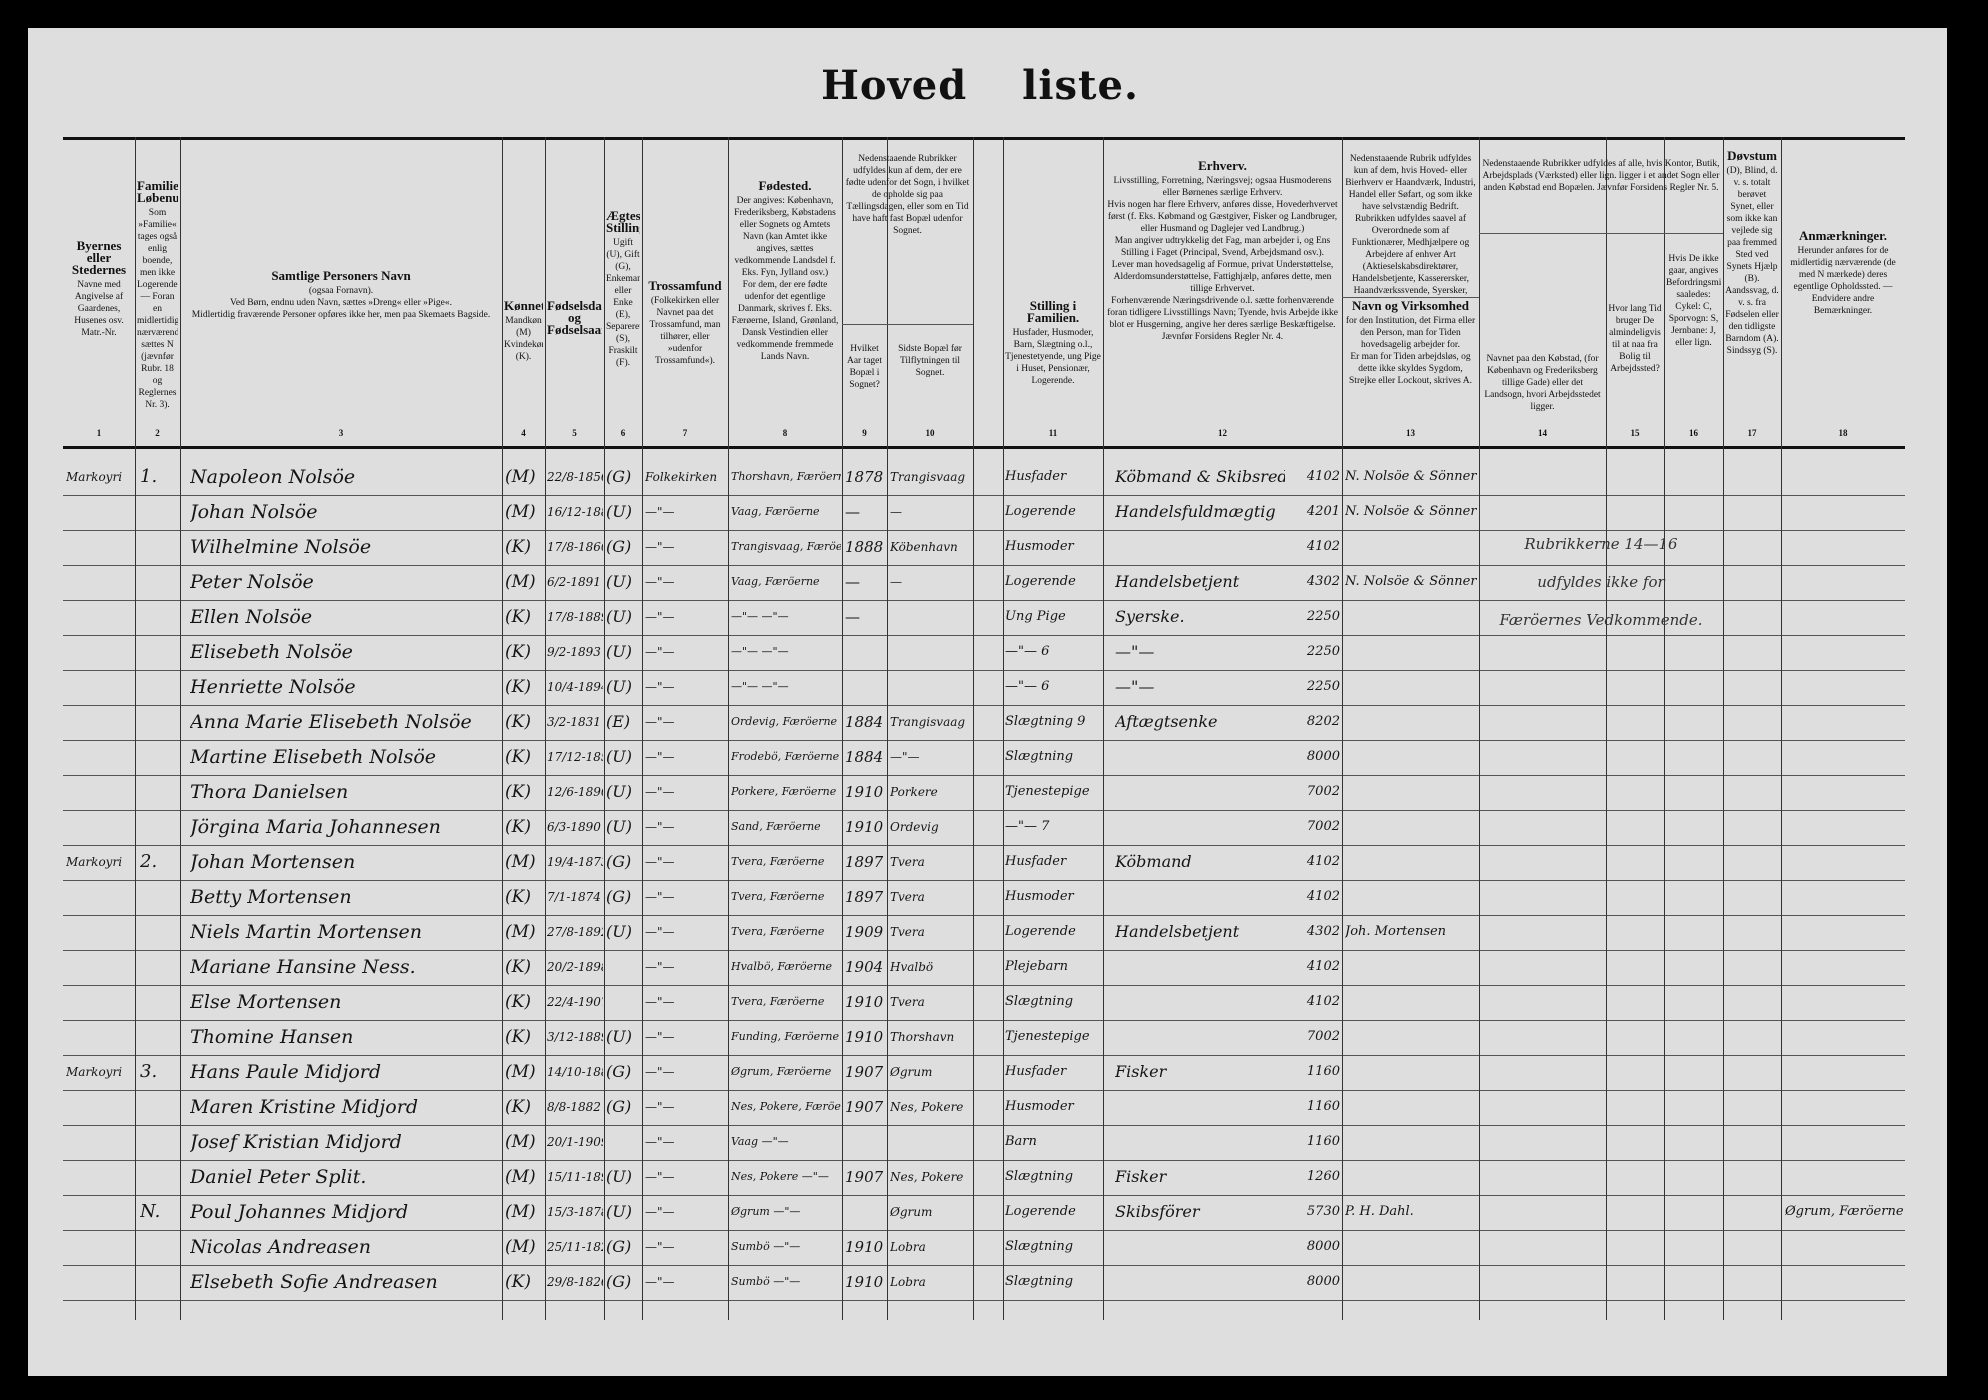 Image resolution: width=1988 pixels, height=1400 pixels. I want to click on cell-name: Anna Marie Elisebeth Nolsöe, so click(331, 722).